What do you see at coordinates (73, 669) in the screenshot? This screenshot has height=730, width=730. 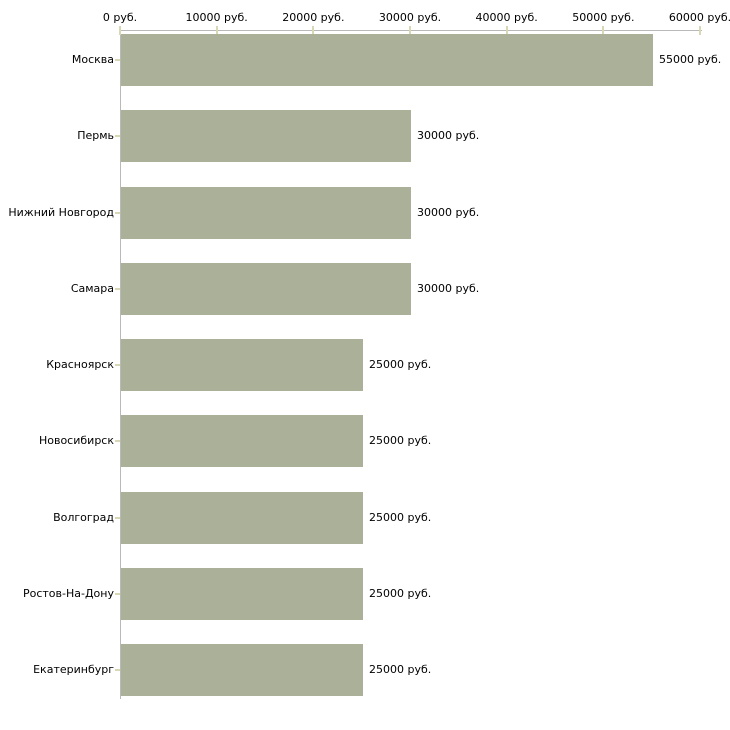 I see `category-label: Екатеринбург` at bounding box center [73, 669].